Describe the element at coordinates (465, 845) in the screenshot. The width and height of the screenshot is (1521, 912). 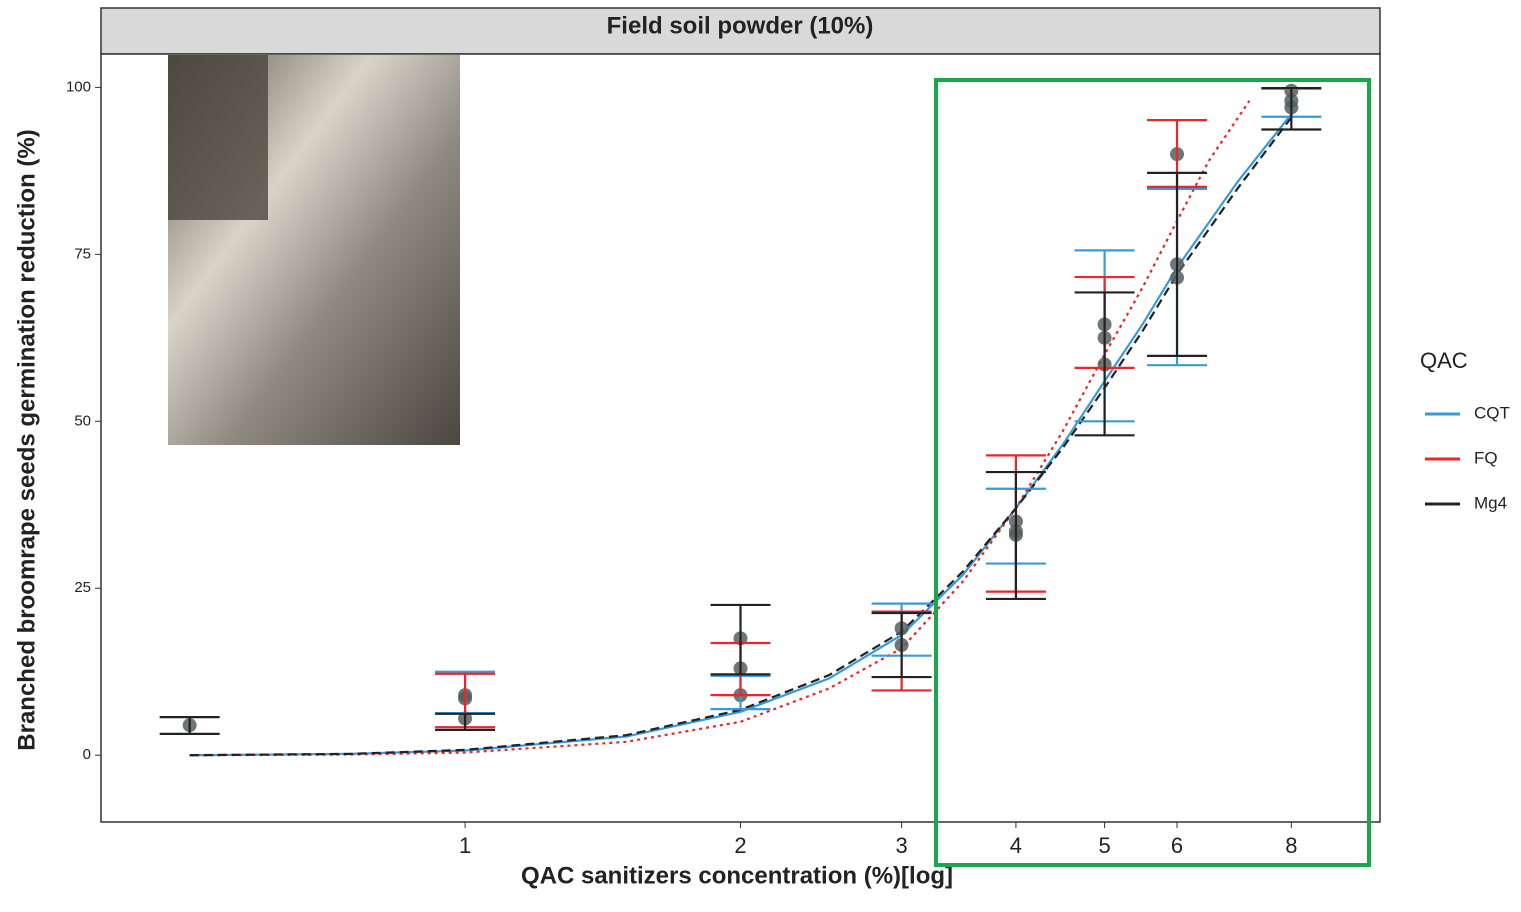
I see `x-tick-label: 1` at that location.